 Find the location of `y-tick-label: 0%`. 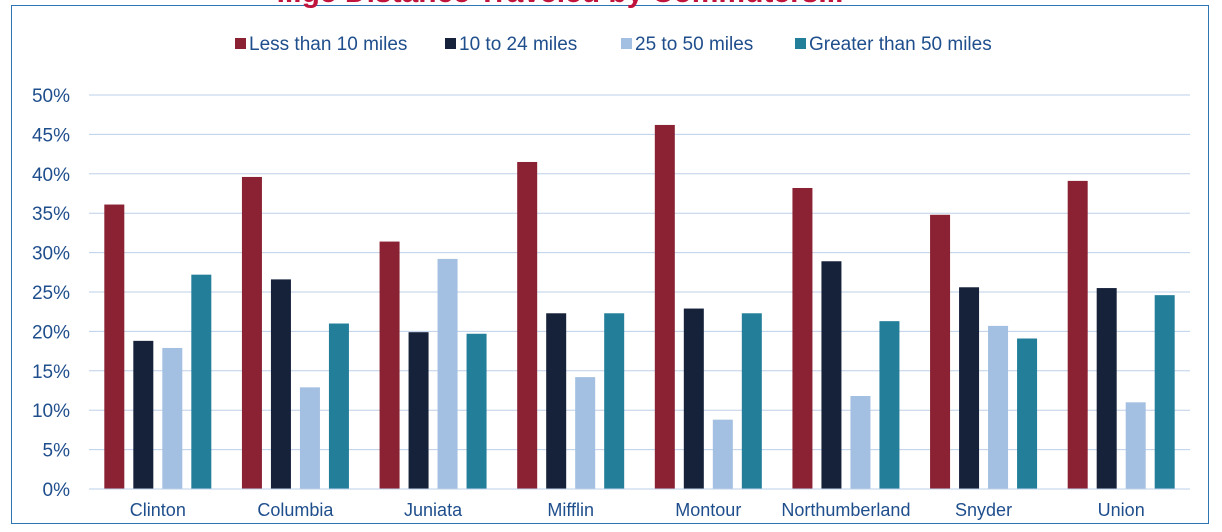

y-tick-label: 0% is located at coordinates (57, 490).